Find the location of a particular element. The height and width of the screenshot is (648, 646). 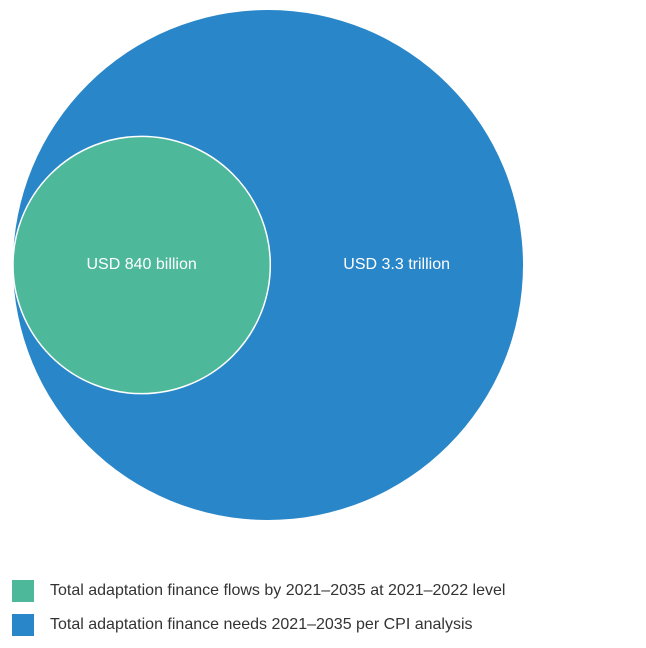

bubble-needs-label: USD 3.3 trillion is located at coordinates (396, 264).